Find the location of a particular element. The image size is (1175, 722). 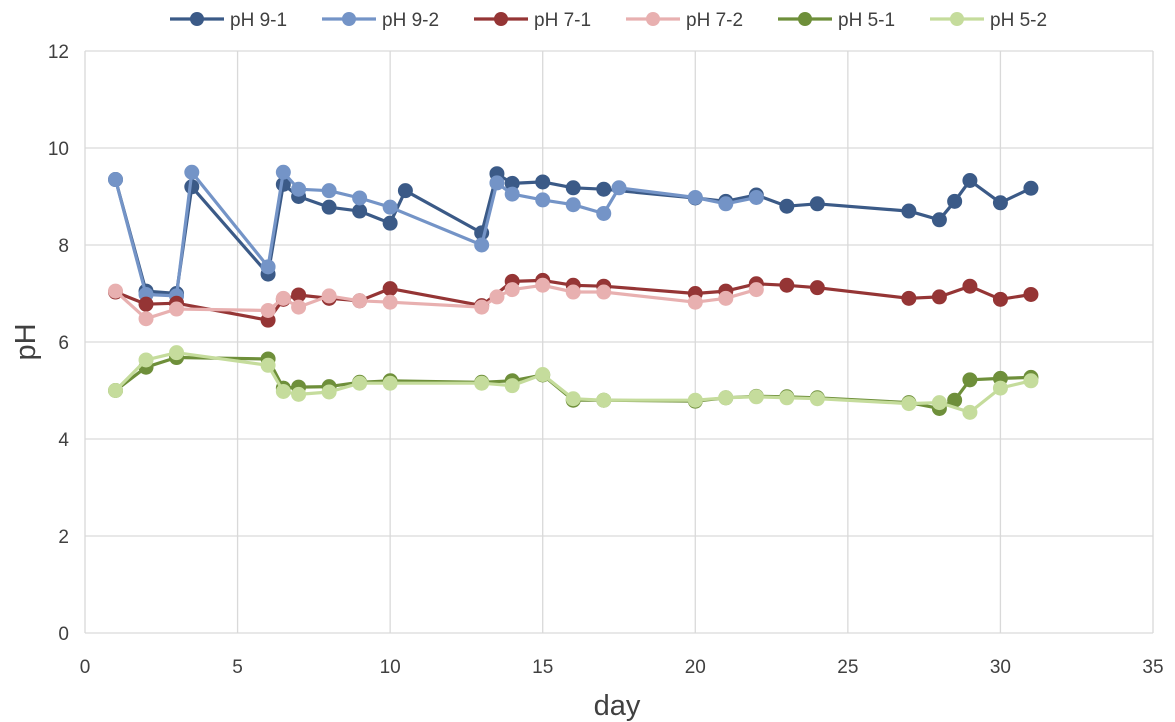

series-line is located at coordinates (435, 302).